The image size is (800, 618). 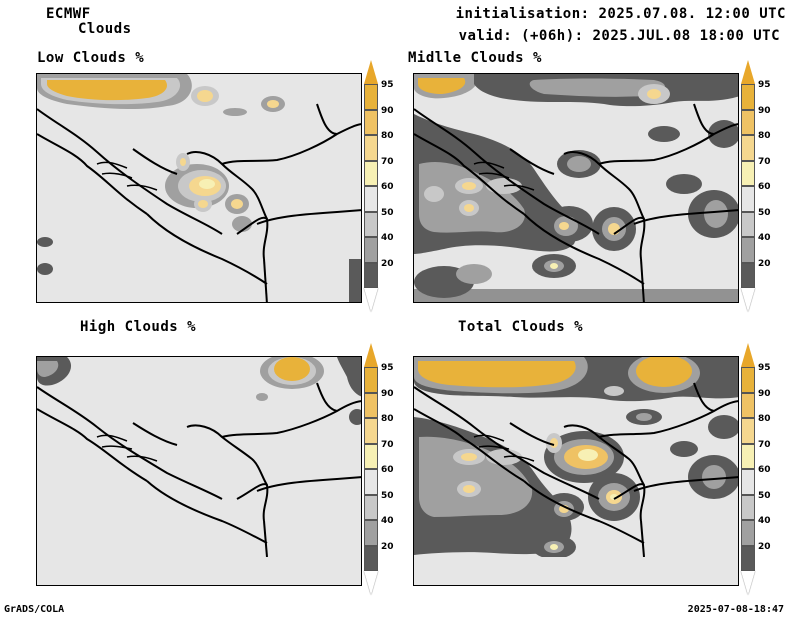 I want to click on valid-label: valid: (+06h): 2025.JUL.08 18:00 UTC, so click(x=619, y=36).